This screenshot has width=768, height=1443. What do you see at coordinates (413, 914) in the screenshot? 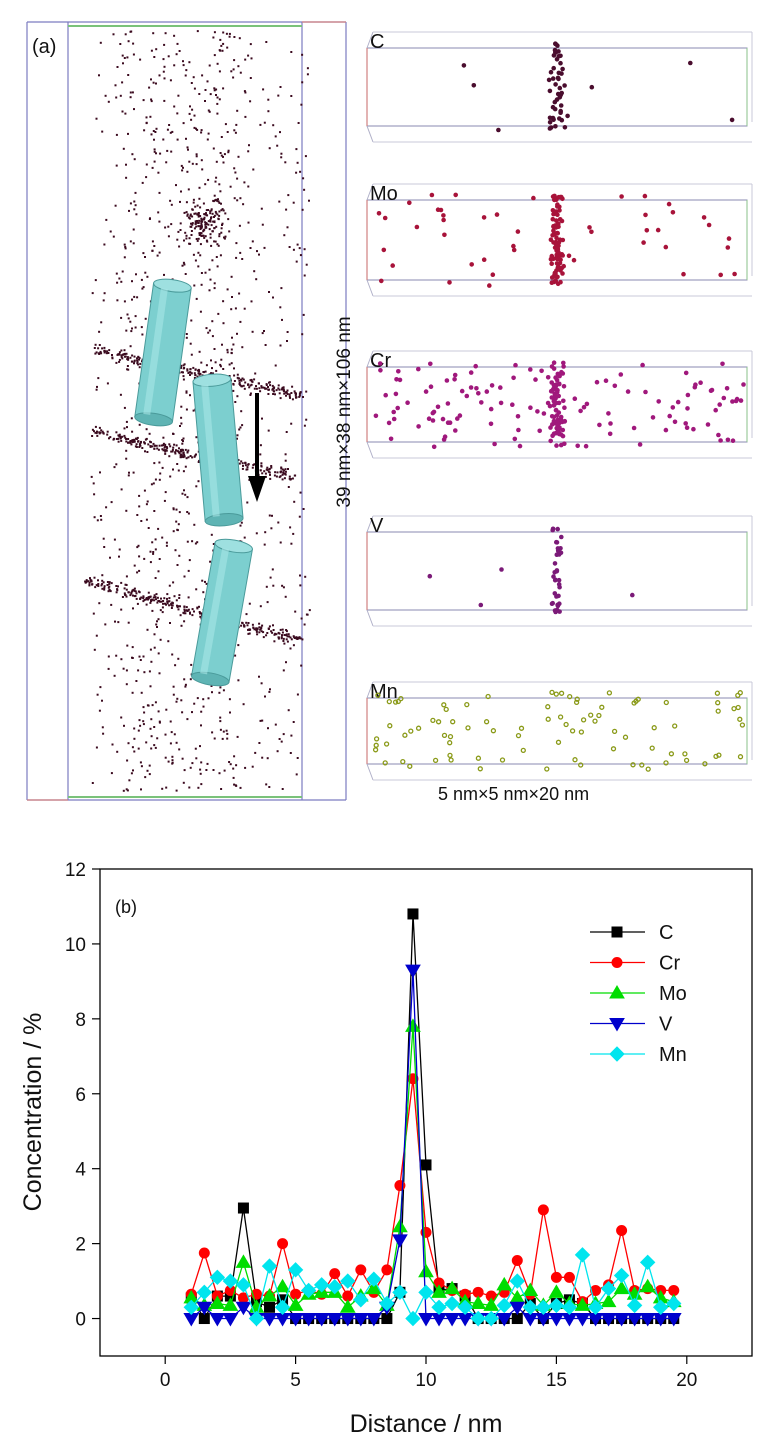
I see `data-point-c` at bounding box center [413, 914].